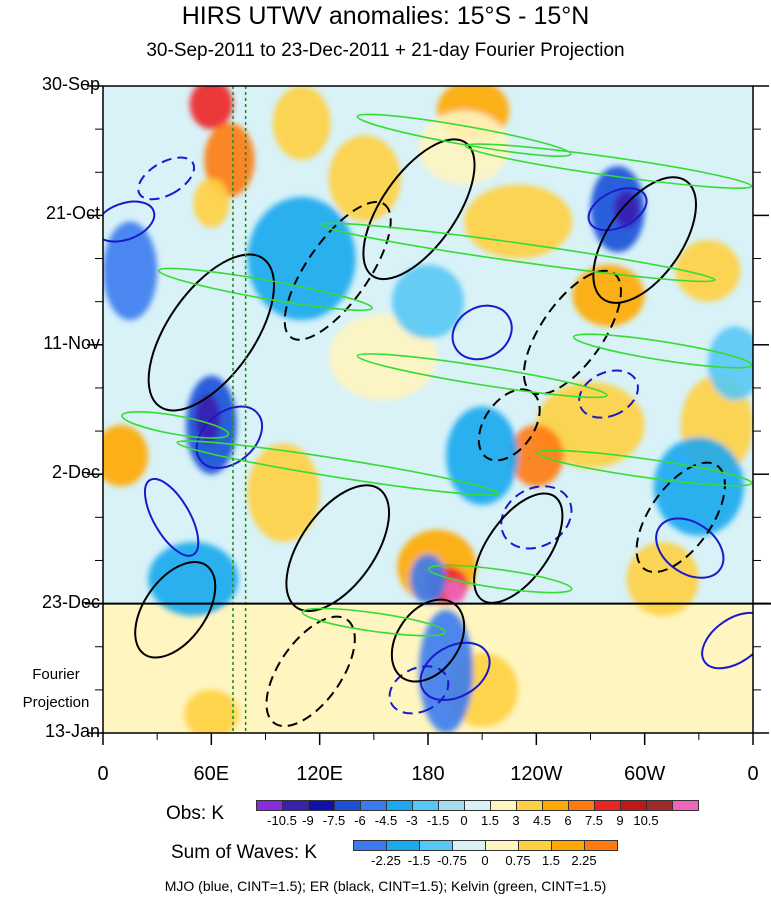 The image size is (771, 899). I want to click on colorbar-tick-label: -3, so click(412, 820).